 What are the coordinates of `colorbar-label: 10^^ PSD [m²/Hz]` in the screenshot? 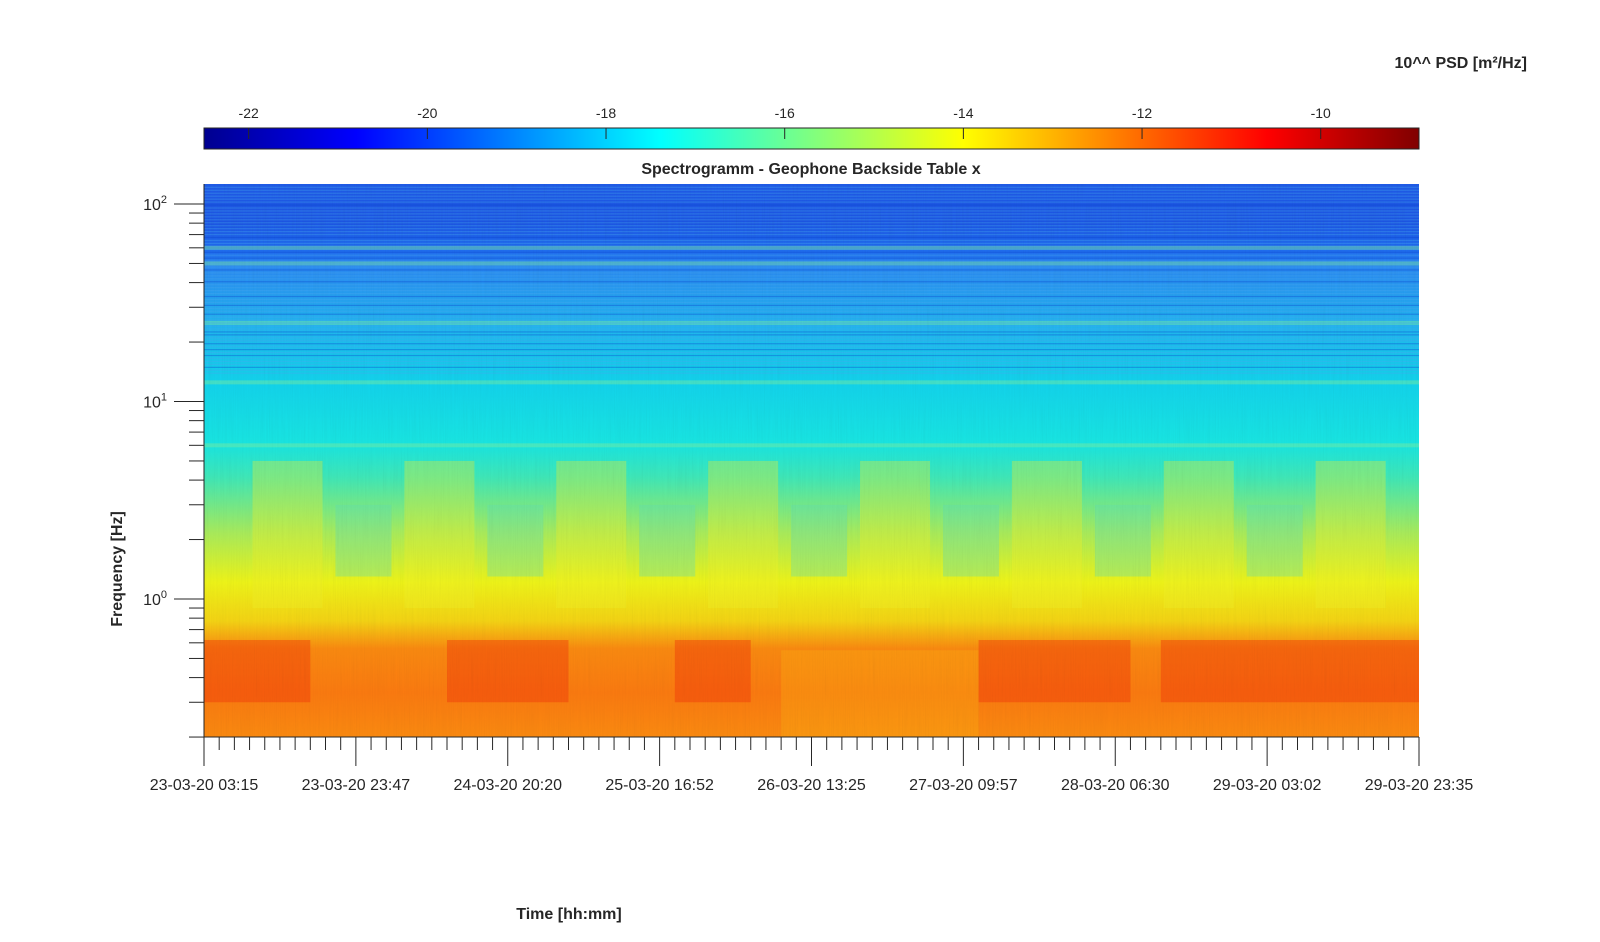 It's located at (1461, 63).